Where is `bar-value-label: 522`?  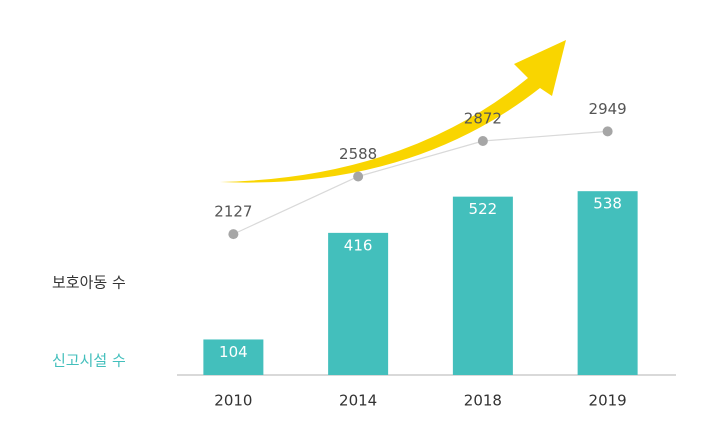
bar-value-label: 522 is located at coordinates (483, 209).